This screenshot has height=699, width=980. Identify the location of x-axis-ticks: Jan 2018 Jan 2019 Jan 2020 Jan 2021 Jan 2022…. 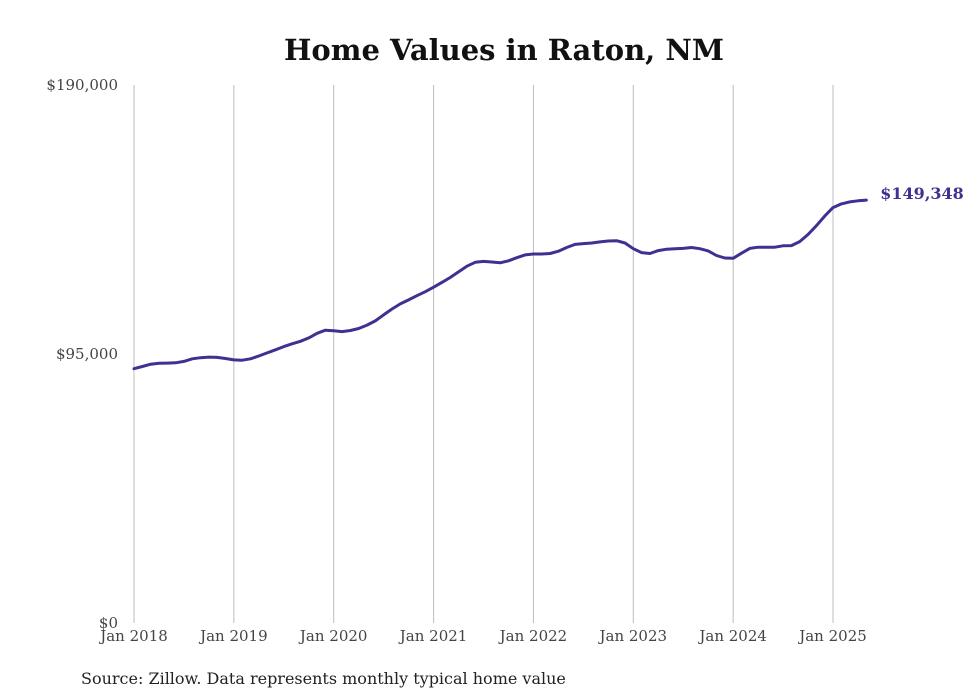
(482, 636).